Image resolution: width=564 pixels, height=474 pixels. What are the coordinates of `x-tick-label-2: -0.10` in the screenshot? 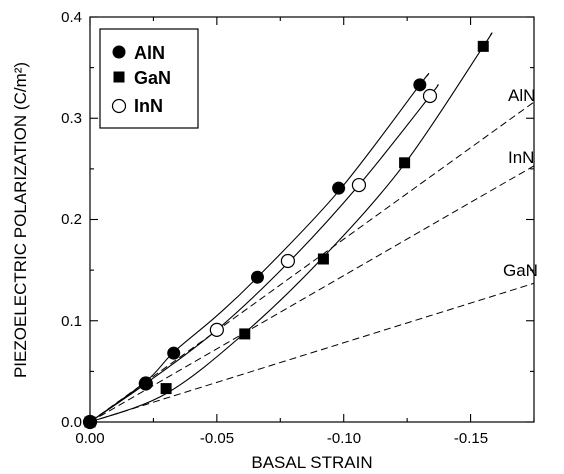 It's located at (344, 438).